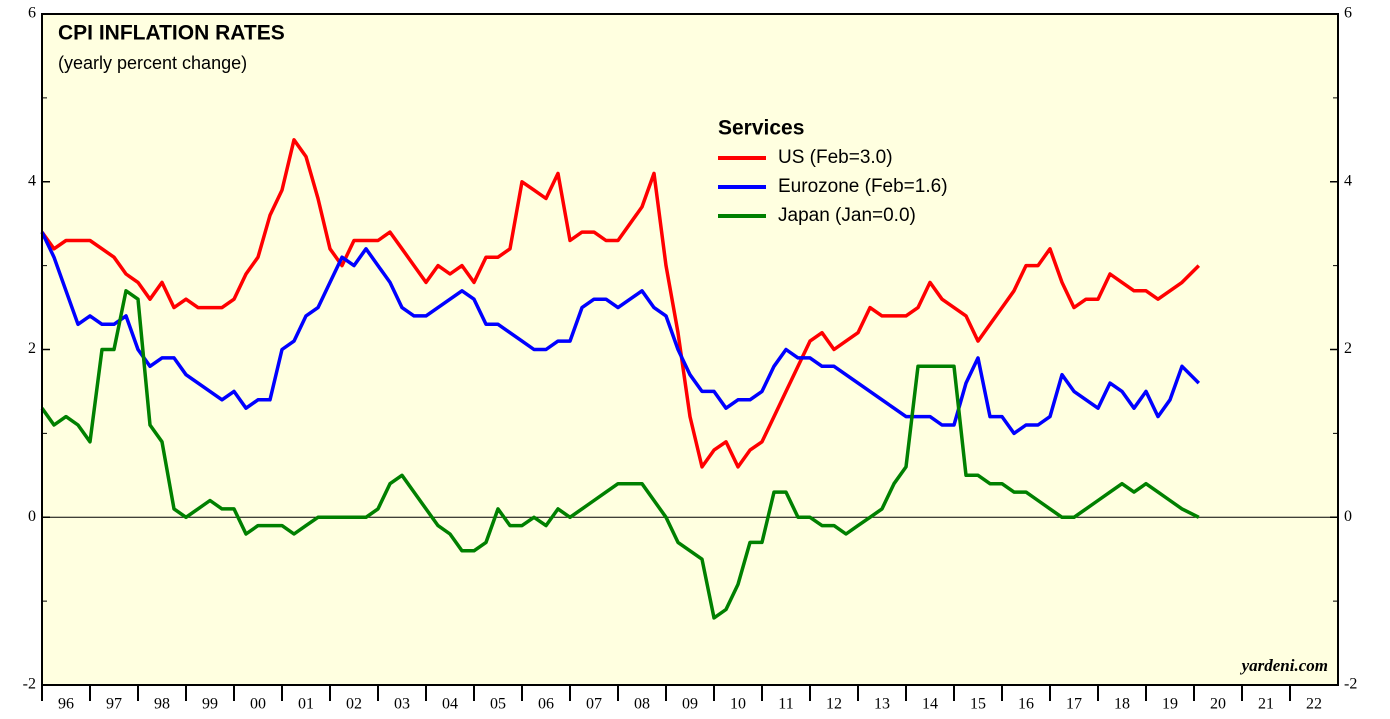 This screenshot has height=719, width=1390. What do you see at coordinates (594, 704) in the screenshot?
I see `x-tick-label: 07` at bounding box center [594, 704].